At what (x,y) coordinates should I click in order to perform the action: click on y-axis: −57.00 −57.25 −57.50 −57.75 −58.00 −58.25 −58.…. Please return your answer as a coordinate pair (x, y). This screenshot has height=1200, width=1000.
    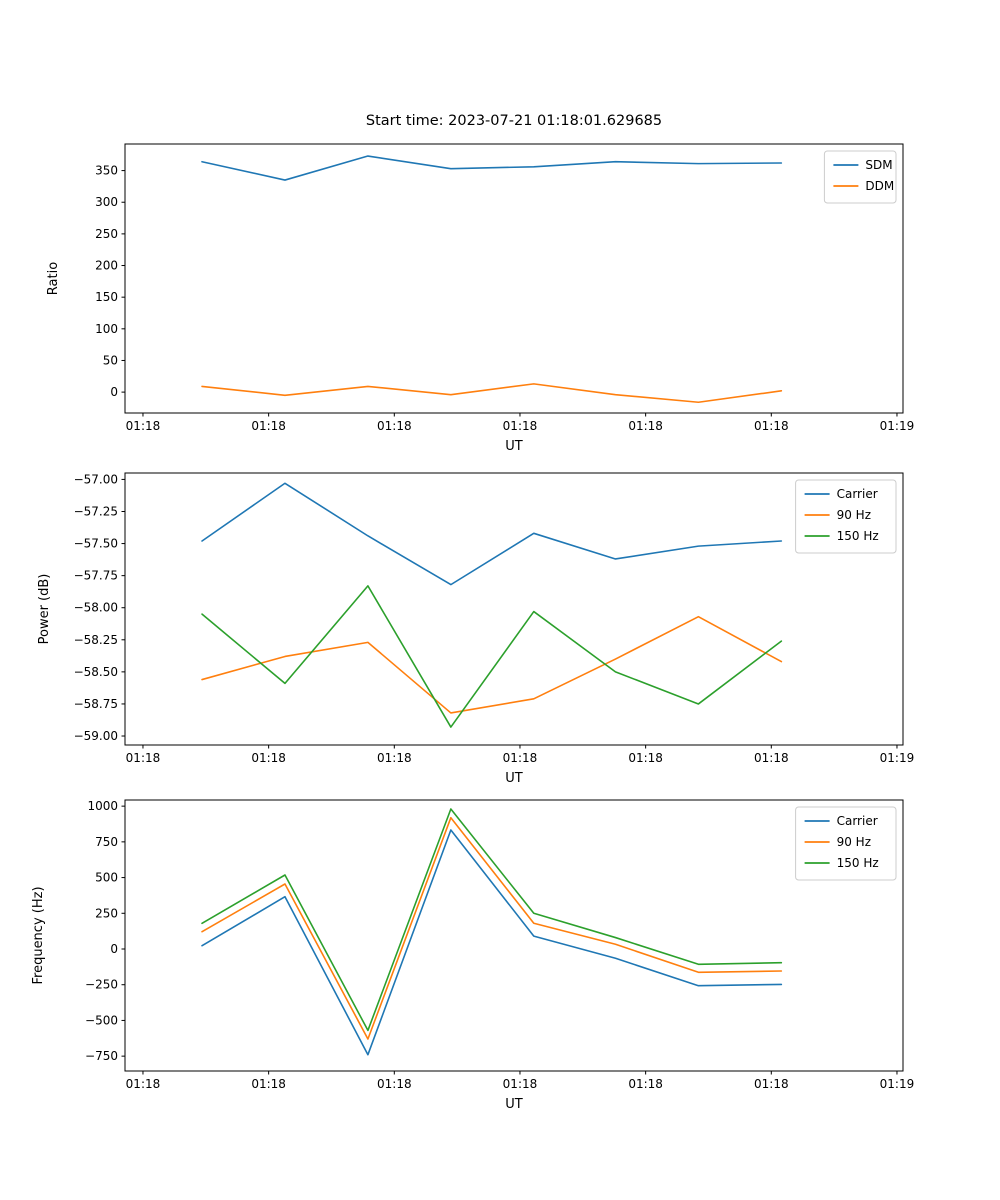
    Looking at the image, I should click on (81, 607).